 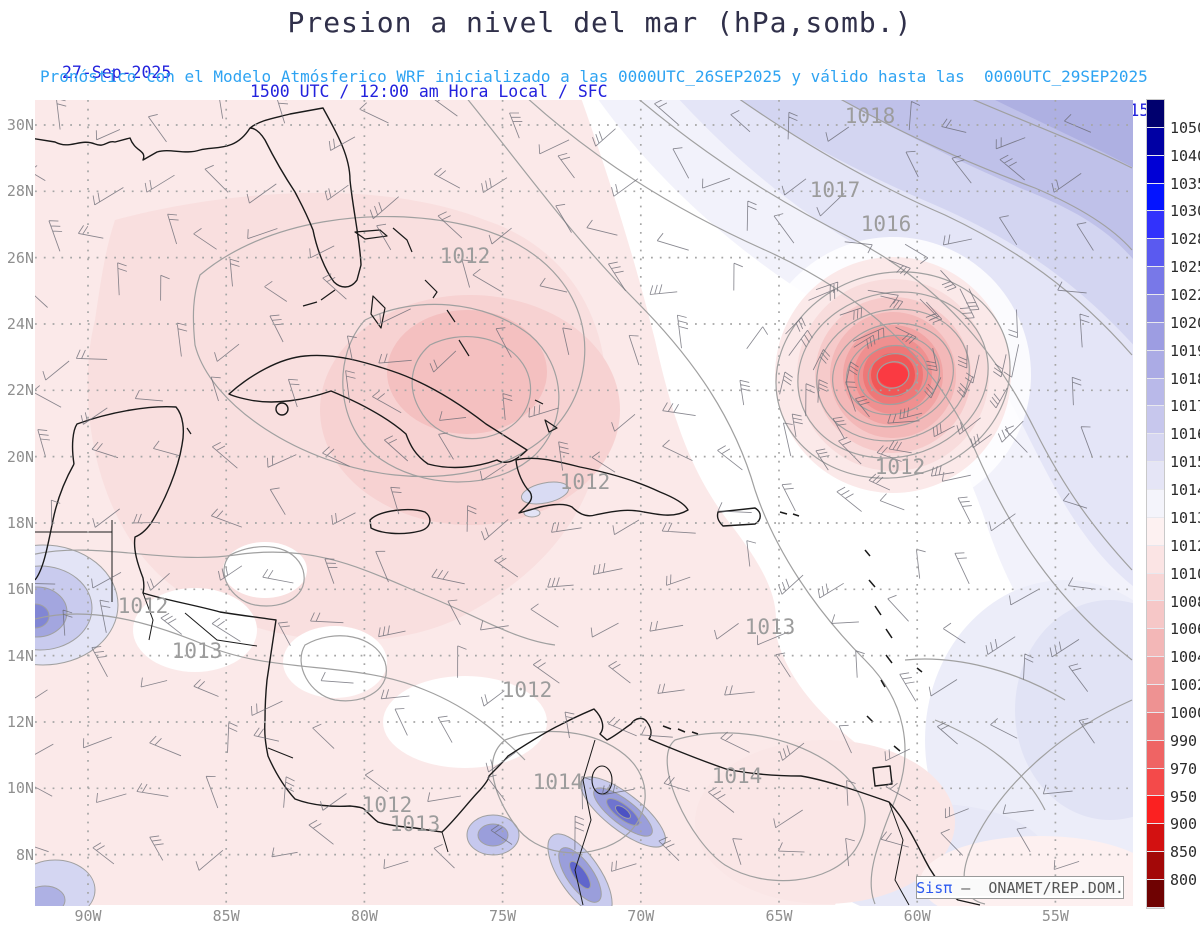 What do you see at coordinates (1185, 545) in the screenshot?
I see `colorbar-label: 1012` at bounding box center [1185, 545].